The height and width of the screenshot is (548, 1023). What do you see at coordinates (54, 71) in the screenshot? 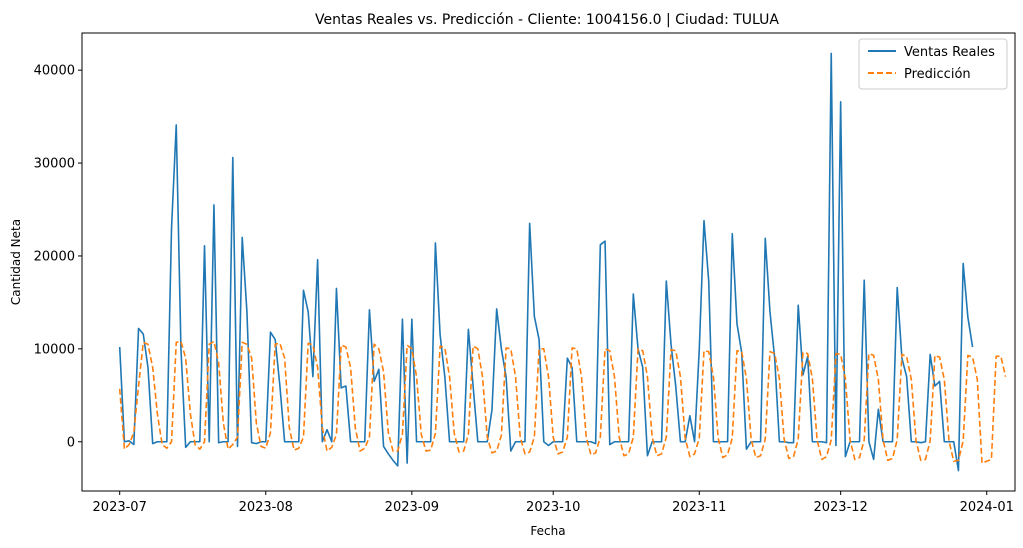
I see `y-tick-label: 40000` at bounding box center [54, 71].